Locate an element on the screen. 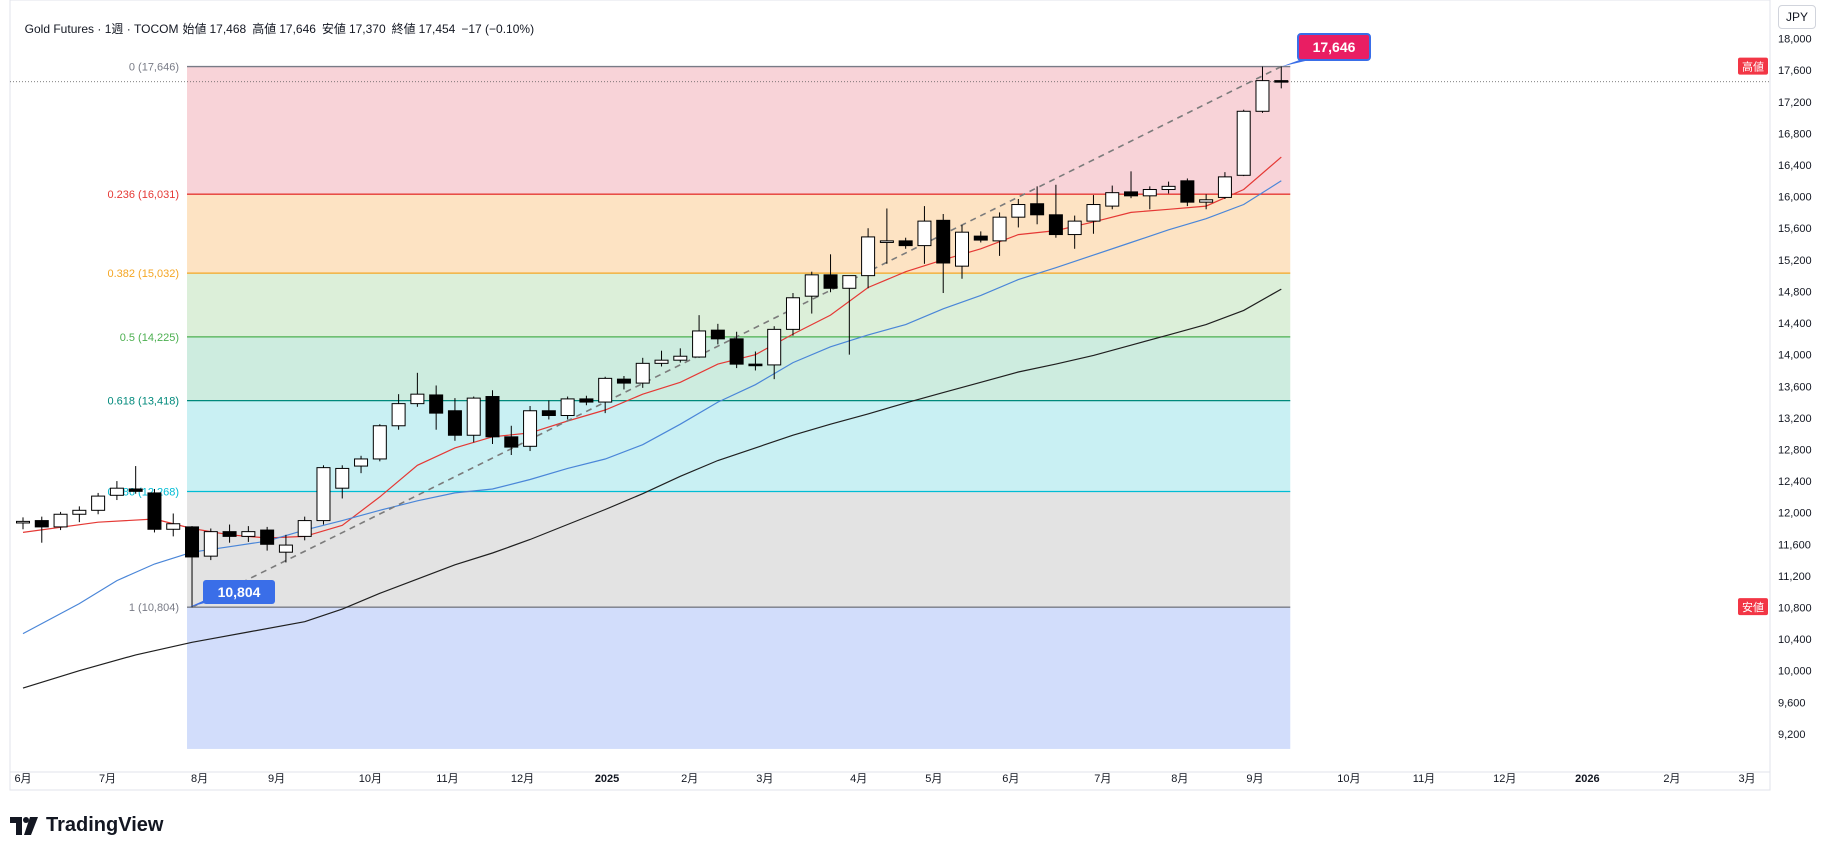 The width and height of the screenshot is (1831, 848). fib-level-label: 0.618 (13,418) is located at coordinates (143, 402).